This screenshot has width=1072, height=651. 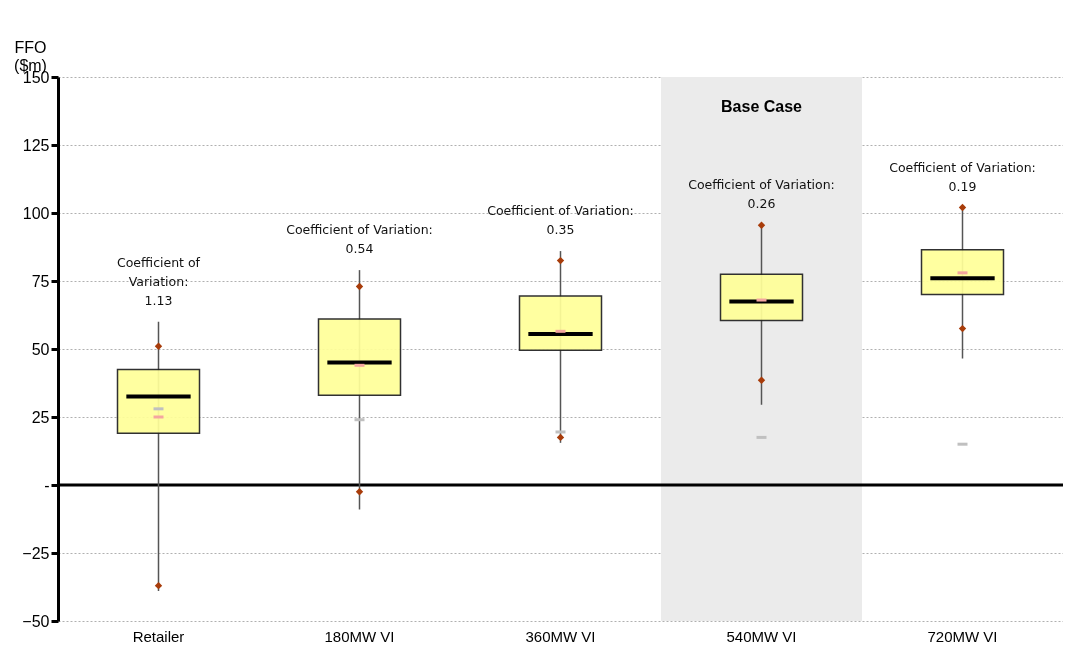 I want to click on y-tick-label: −25, so click(x=36, y=553).